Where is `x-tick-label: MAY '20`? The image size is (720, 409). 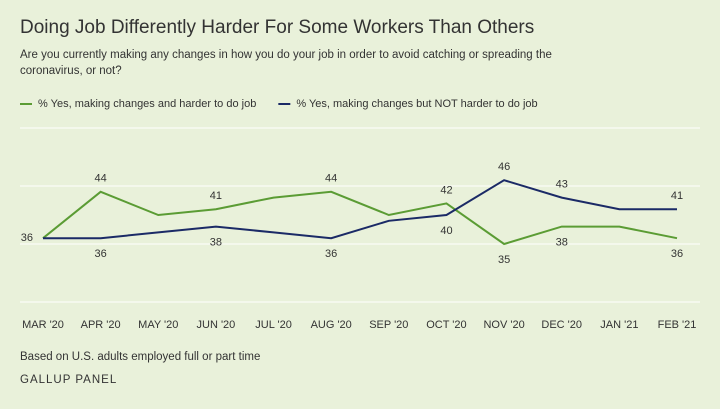 x-tick-label: MAY '20 is located at coordinates (158, 325).